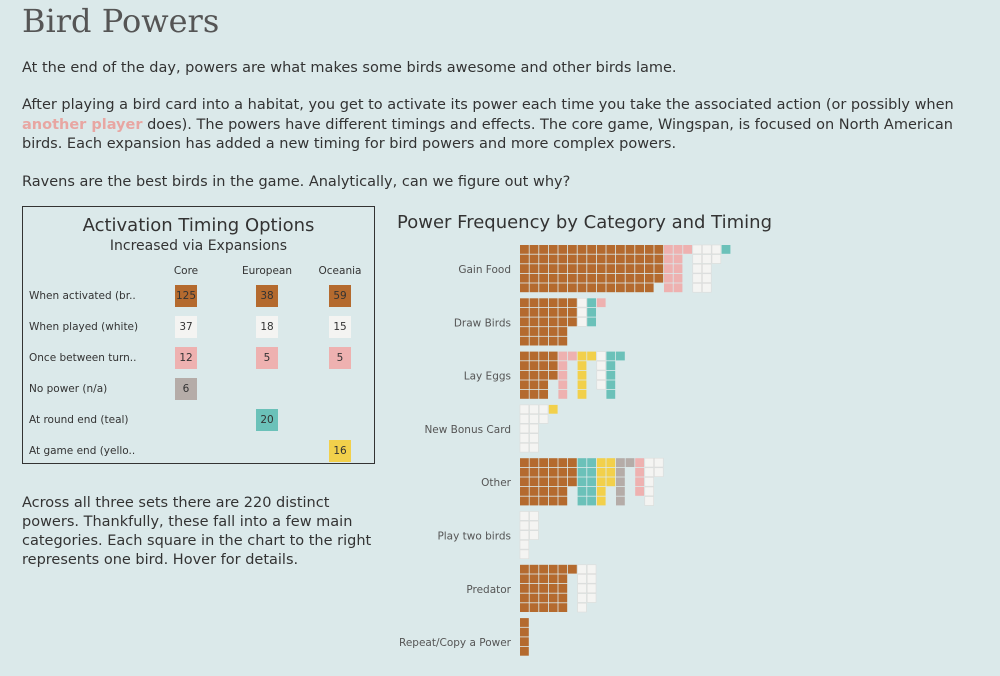 This screenshot has width=1000, height=676. What do you see at coordinates (267, 296) in the screenshot?
I see `timing-count-cell: 38` at bounding box center [267, 296].